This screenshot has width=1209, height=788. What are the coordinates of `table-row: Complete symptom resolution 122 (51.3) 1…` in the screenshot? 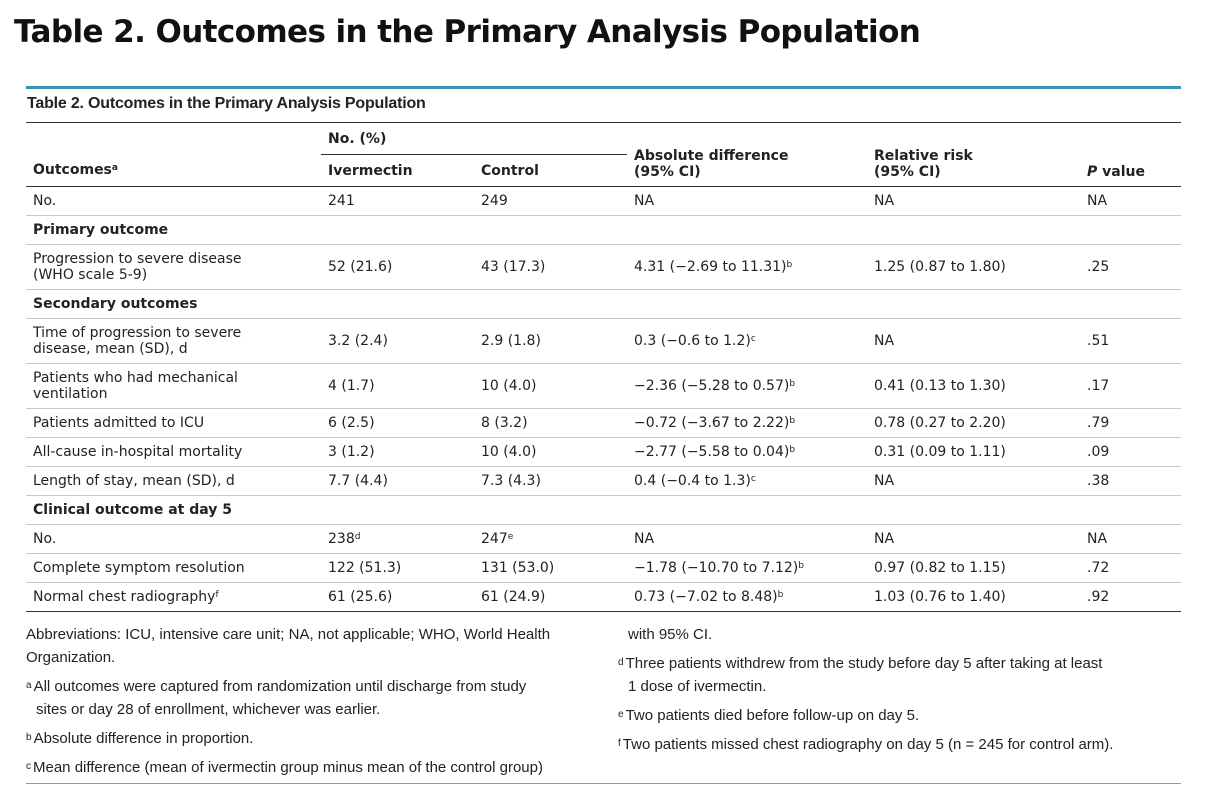 It's located at (604, 568).